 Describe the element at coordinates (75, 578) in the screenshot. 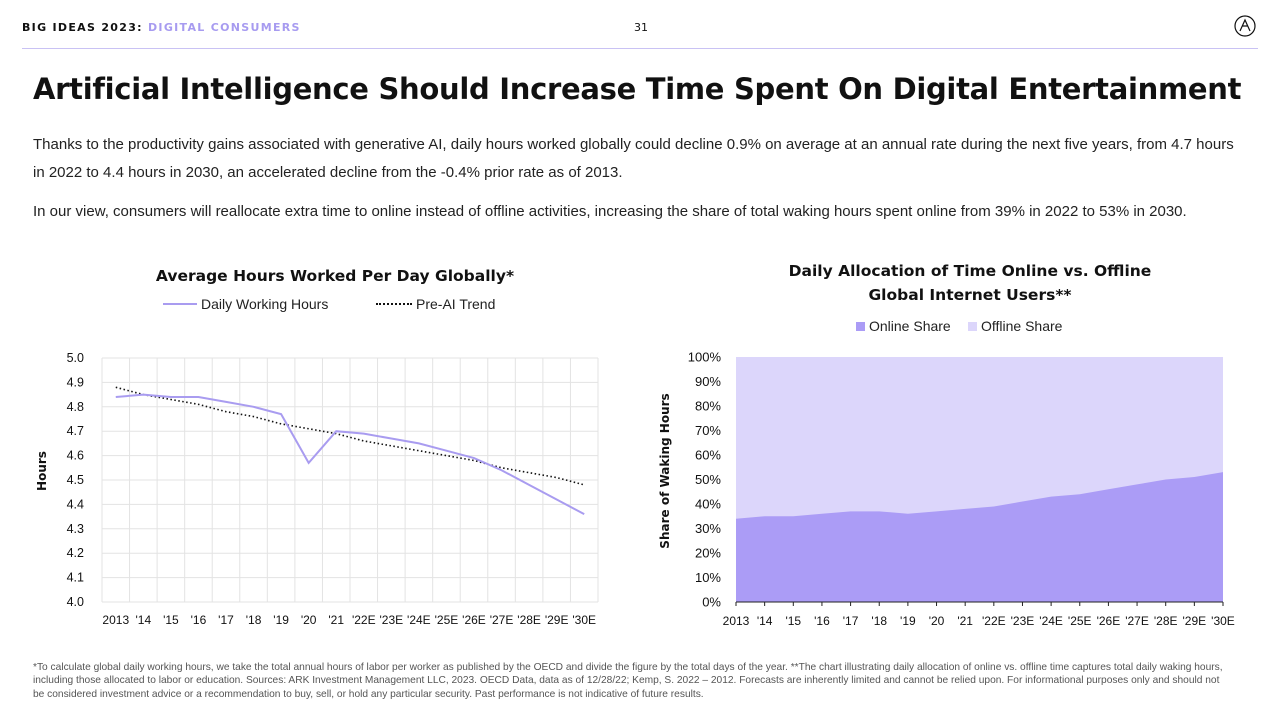

I see `y-tick-label: 4.1` at that location.